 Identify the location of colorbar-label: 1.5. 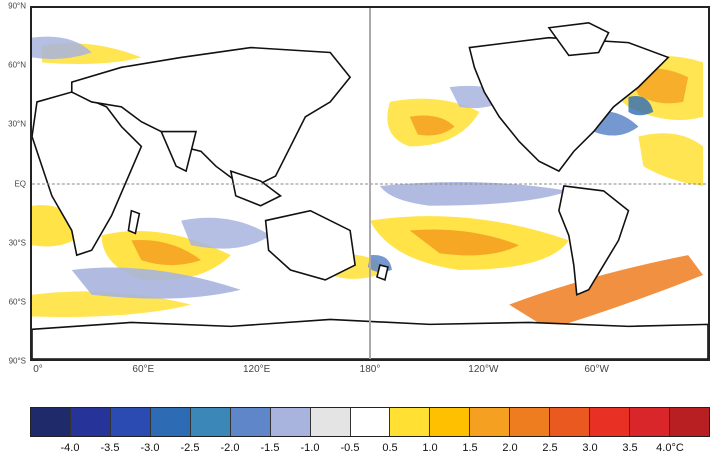
(470, 448).